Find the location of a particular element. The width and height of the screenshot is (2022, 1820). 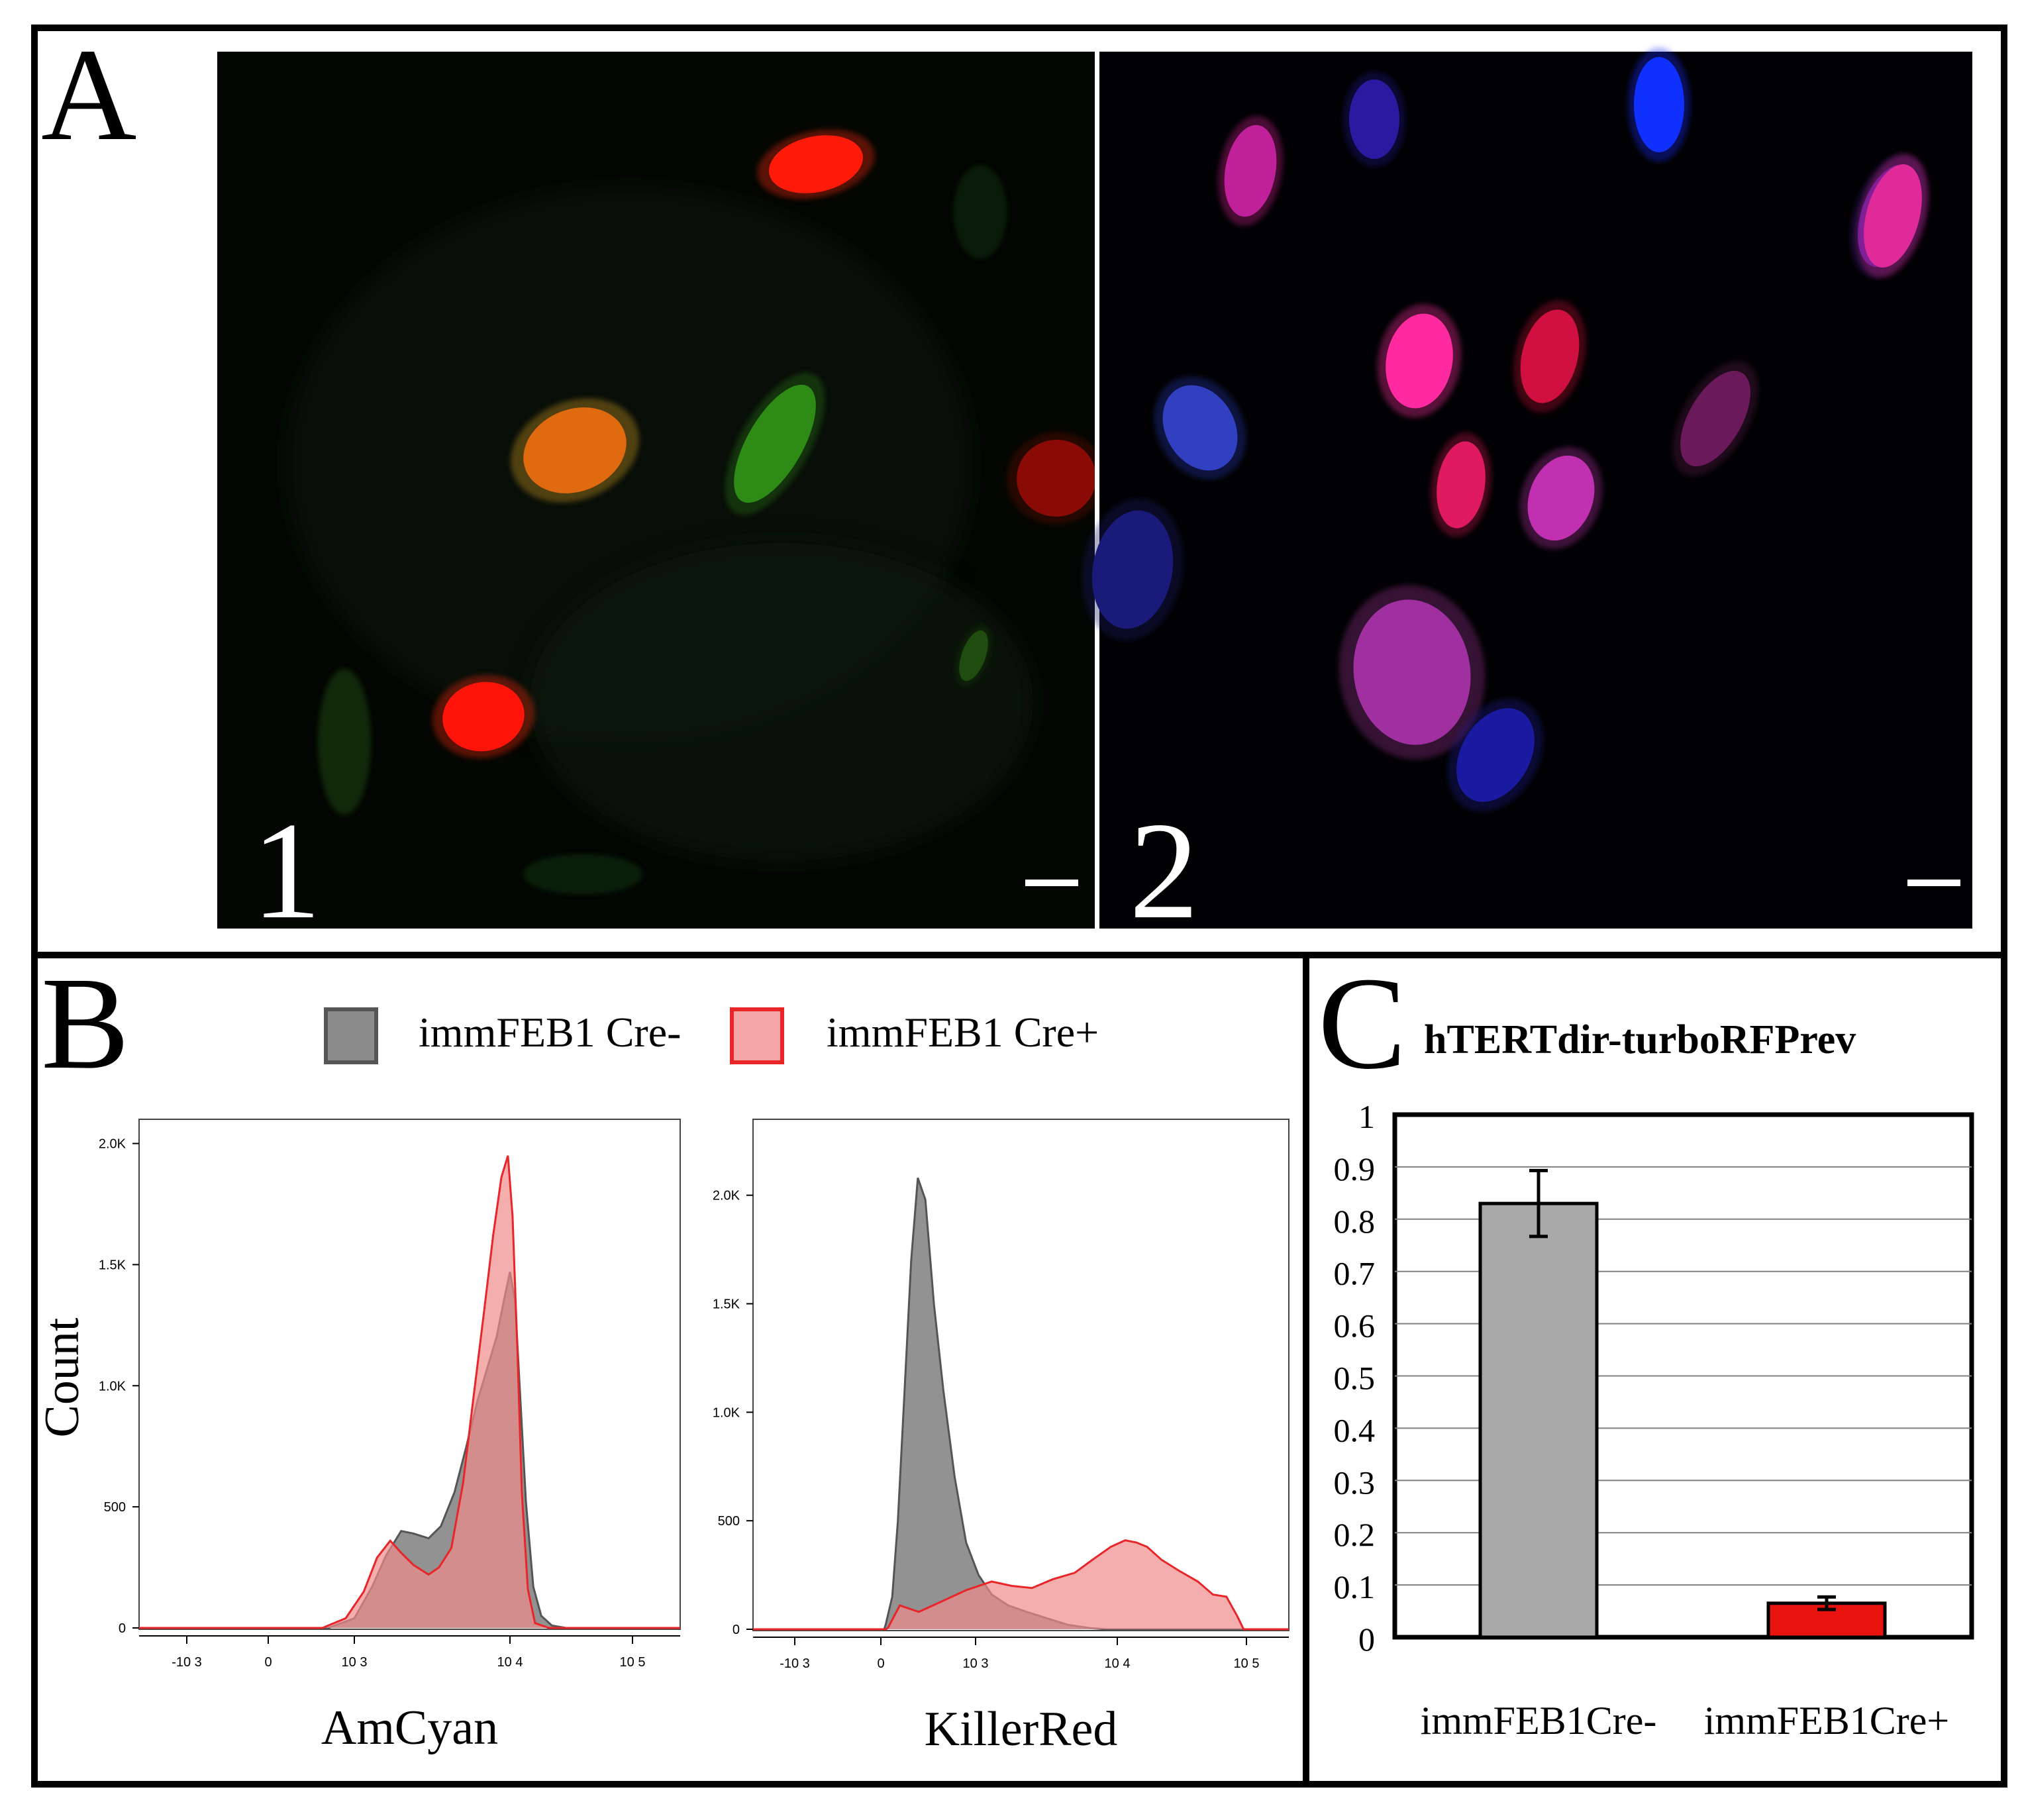

legend: immFEB1 Cre- immFEB1 Cre+ is located at coordinates (711, 1035).